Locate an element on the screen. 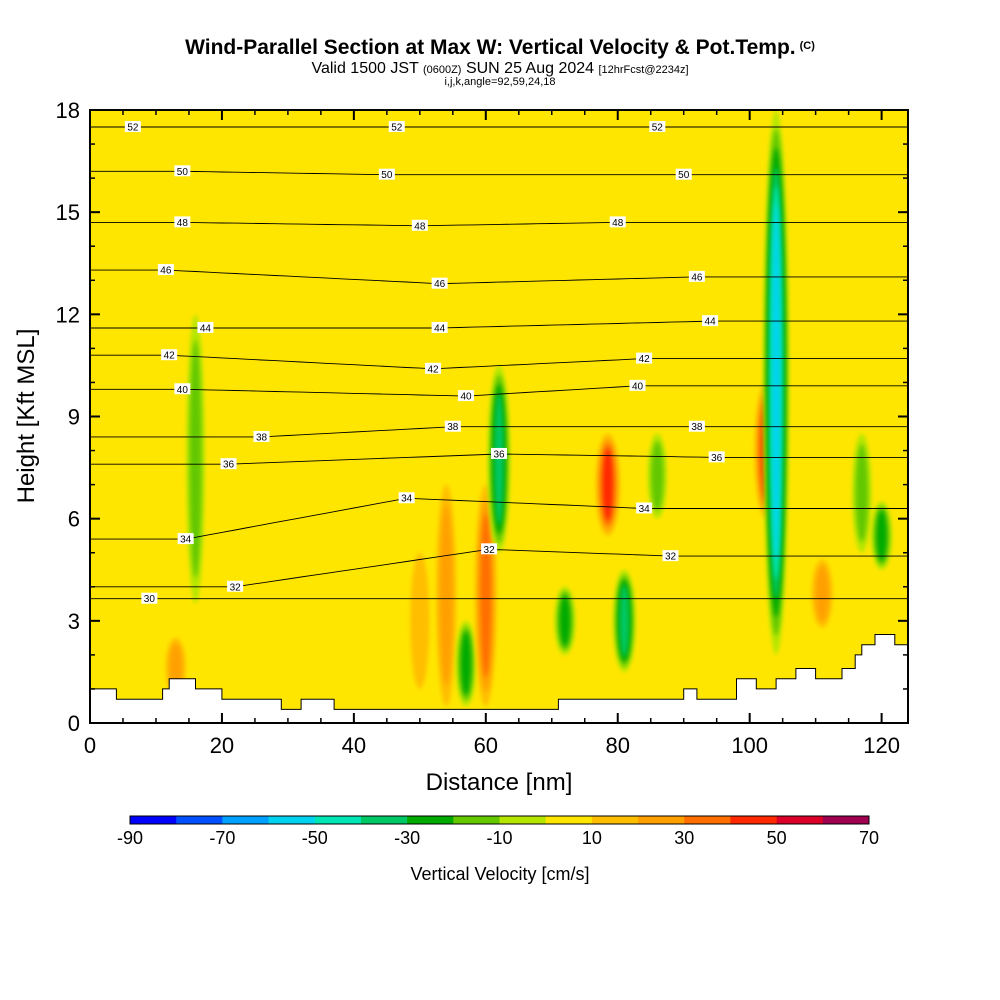 This screenshot has height=1000, width=1000. y-tick-label: 12 is located at coordinates (68, 314).